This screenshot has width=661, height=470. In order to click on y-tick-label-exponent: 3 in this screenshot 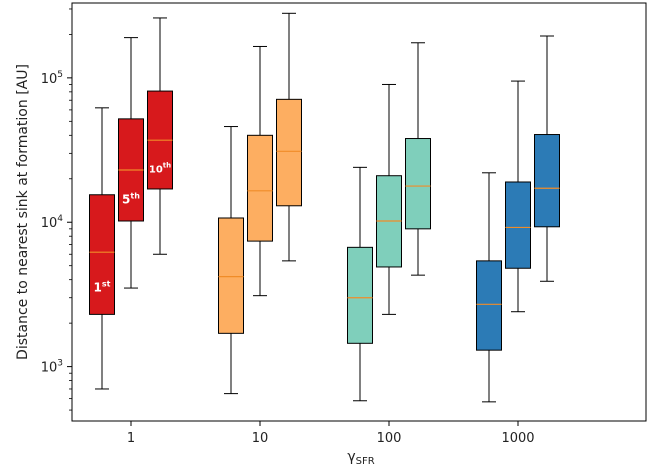, I will do `click(60, 364)`.